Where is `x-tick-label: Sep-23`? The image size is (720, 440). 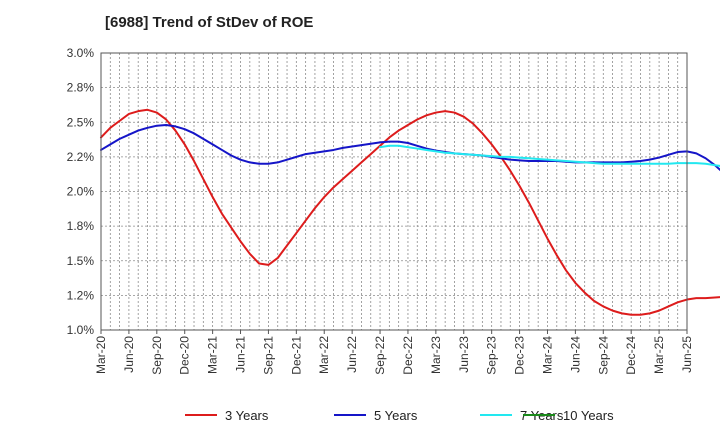
x-tick-label: Sep-23 is located at coordinates (492, 355).